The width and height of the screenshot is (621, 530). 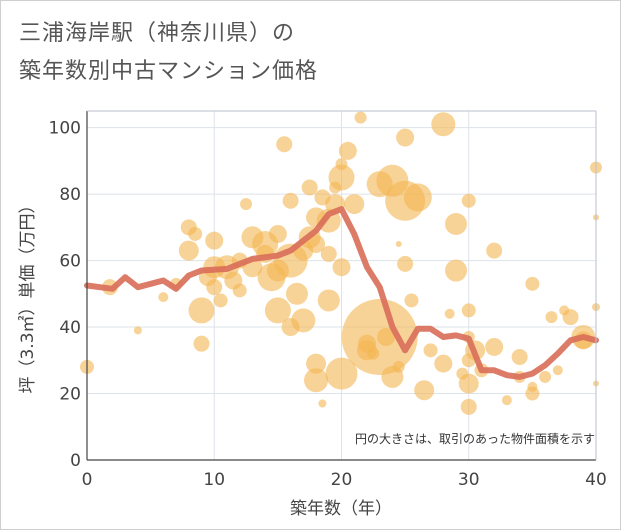 What do you see at coordinates (475, 438) in the screenshot?
I see `size-note: 円の大きさは、取引のあった物件面積を示す` at bounding box center [475, 438].